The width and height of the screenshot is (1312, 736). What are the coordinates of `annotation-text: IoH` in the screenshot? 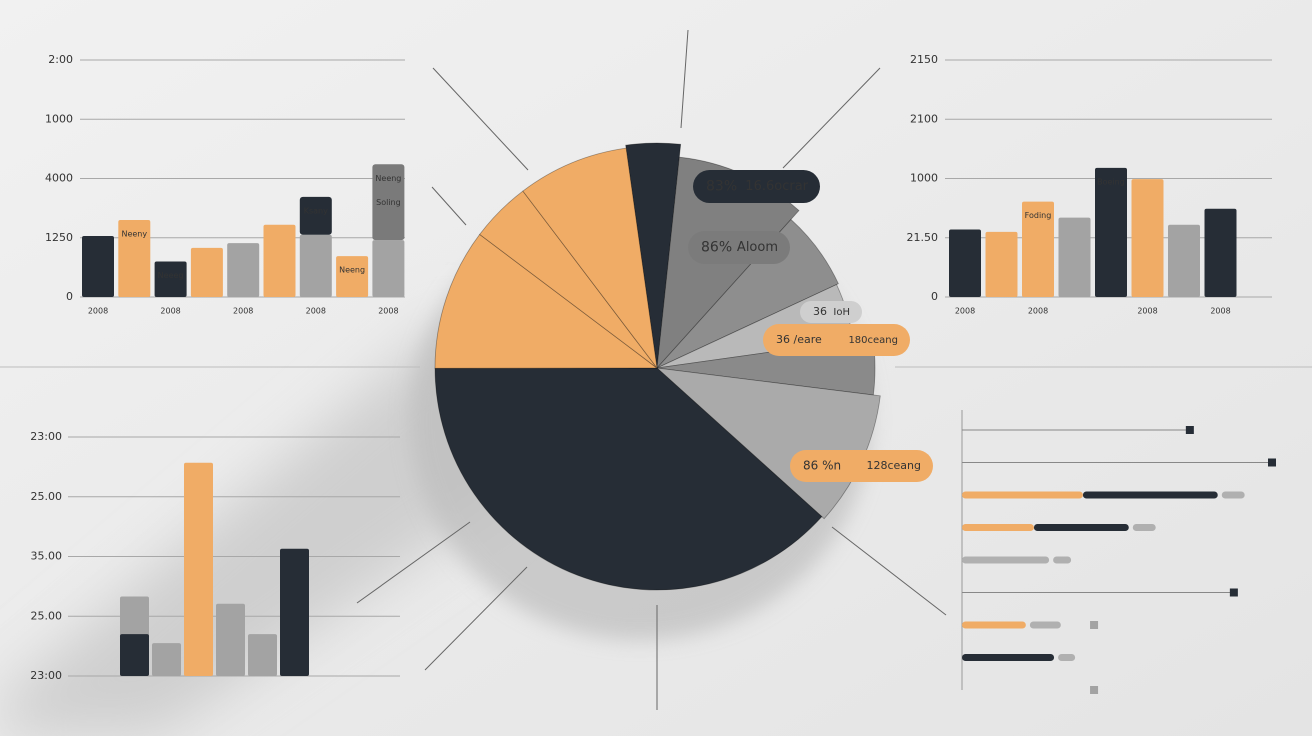 It's located at (841, 312).